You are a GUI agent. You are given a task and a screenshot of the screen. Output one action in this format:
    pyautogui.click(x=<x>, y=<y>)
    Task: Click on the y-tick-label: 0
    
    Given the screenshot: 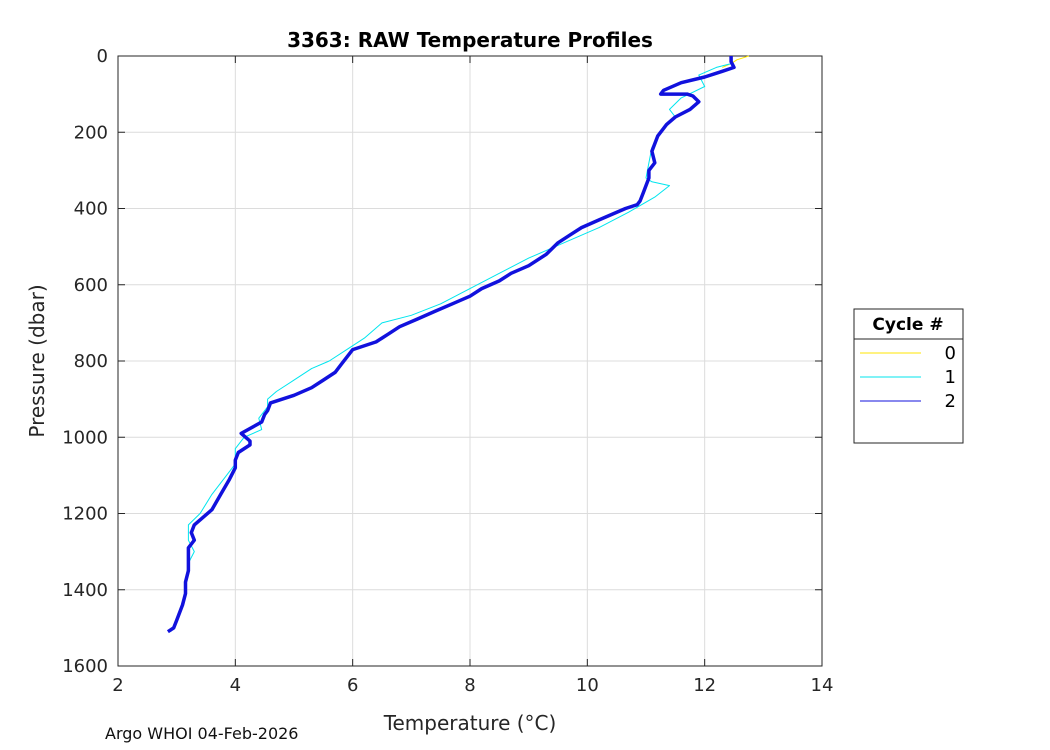 What is the action you would take?
    pyautogui.click(x=102, y=56)
    